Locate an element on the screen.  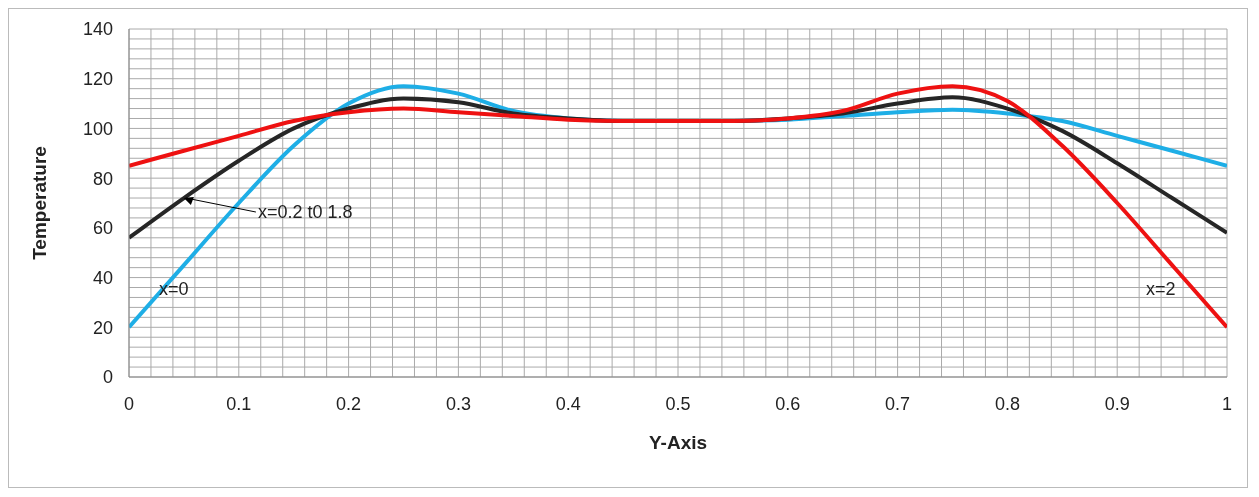
x-tick-label: 0.6 is located at coordinates (788, 403).